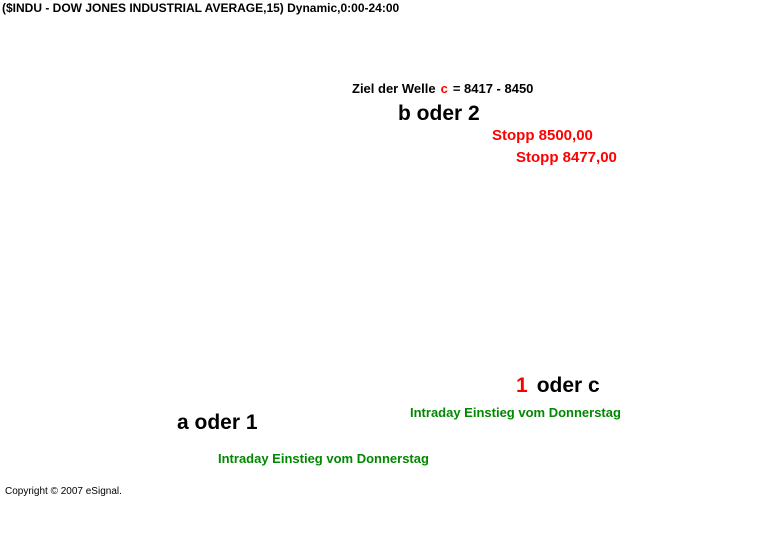 This screenshot has width=767, height=534. I want to click on stop-level-8477-annotation: Stopp 8477,00, so click(566, 157).